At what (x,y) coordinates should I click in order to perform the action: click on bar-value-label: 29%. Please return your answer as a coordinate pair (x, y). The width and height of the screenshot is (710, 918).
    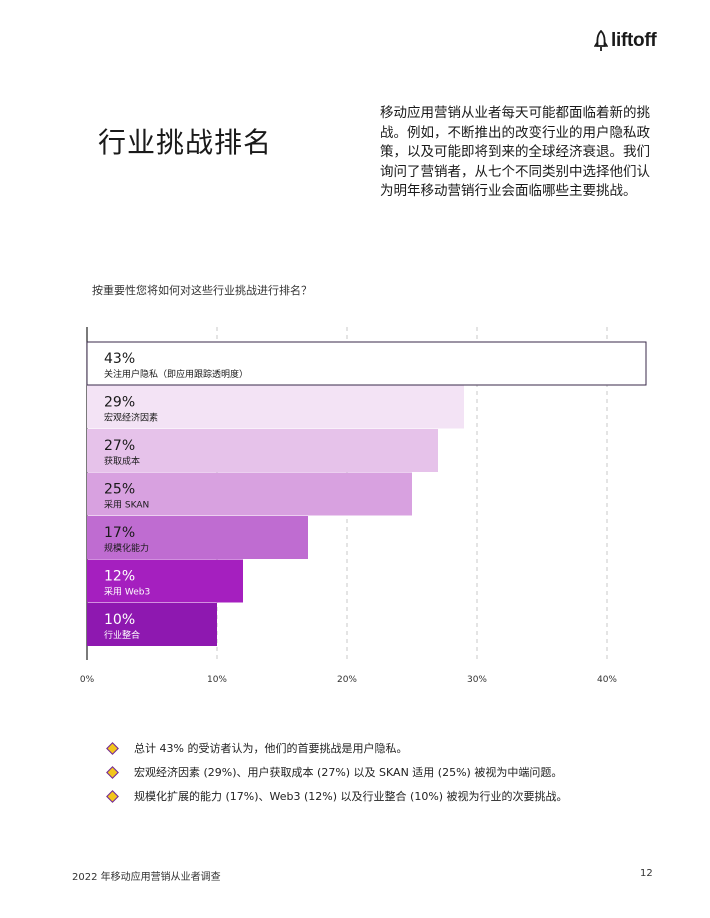
    Looking at the image, I should click on (119, 403).